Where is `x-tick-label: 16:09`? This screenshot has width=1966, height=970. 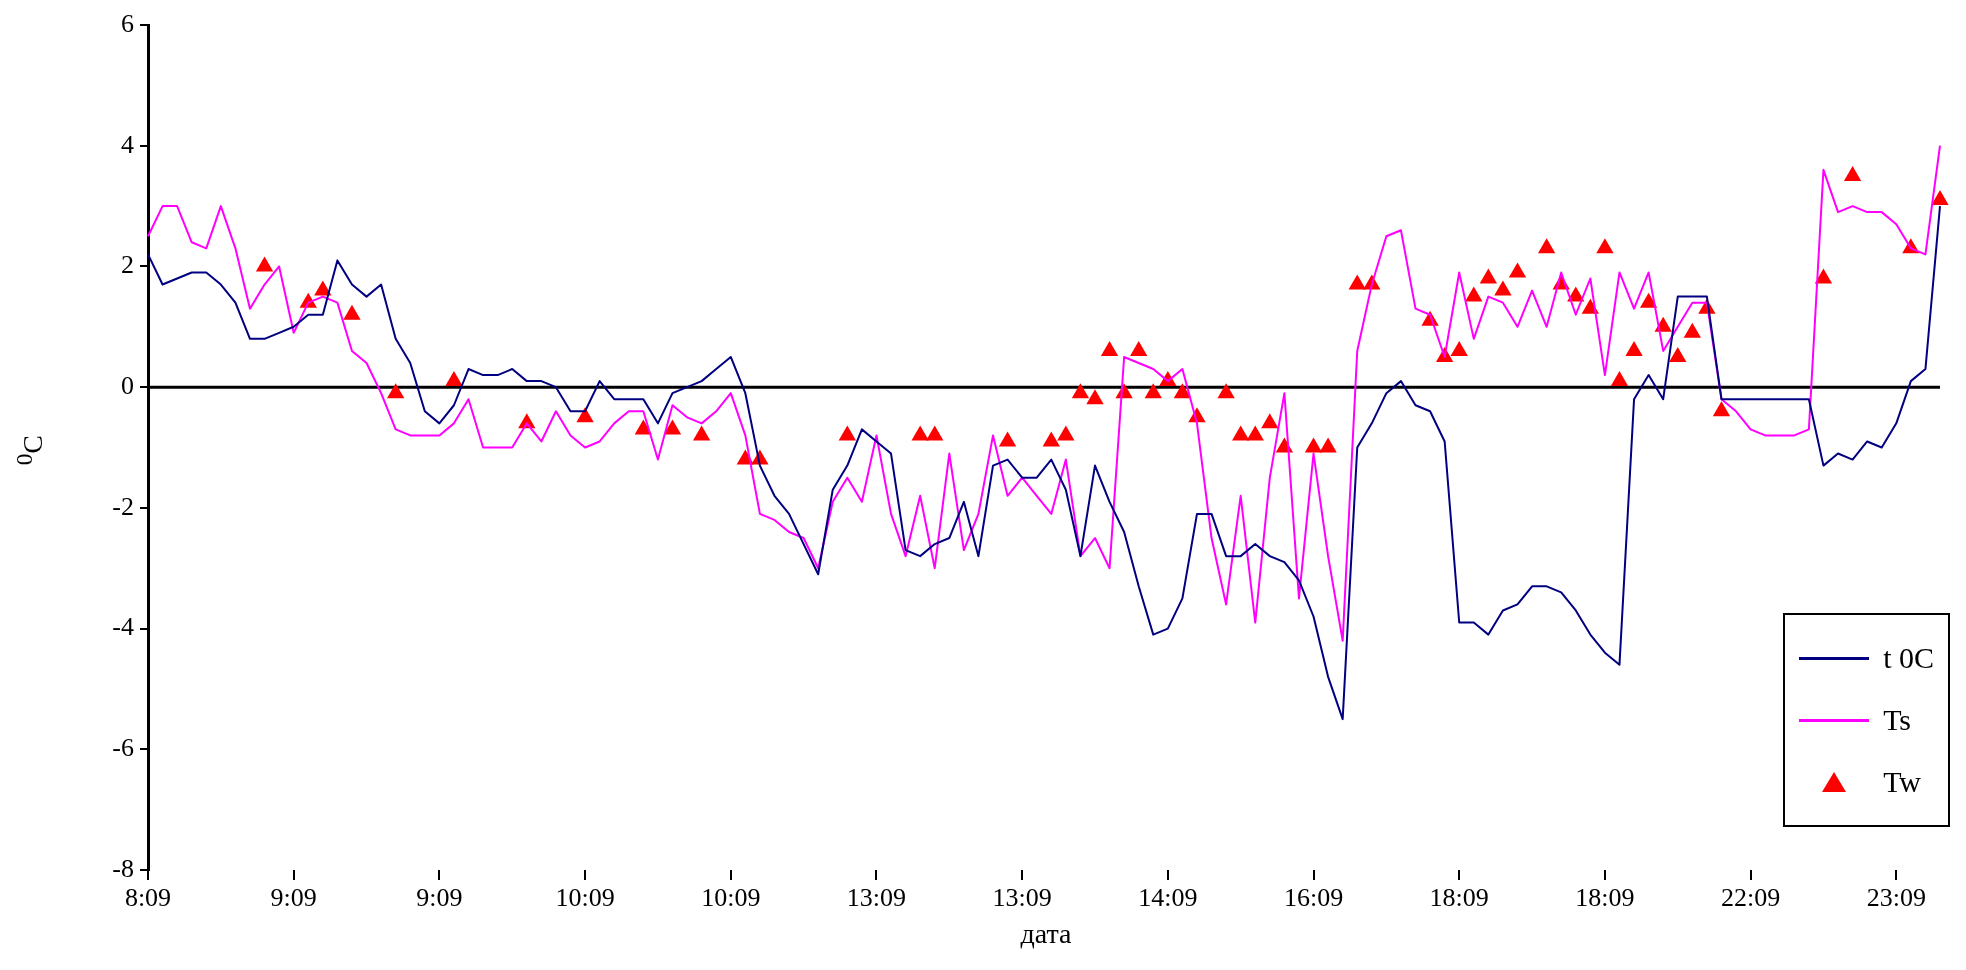
x-tick-label: 16:09 is located at coordinates (1313, 898).